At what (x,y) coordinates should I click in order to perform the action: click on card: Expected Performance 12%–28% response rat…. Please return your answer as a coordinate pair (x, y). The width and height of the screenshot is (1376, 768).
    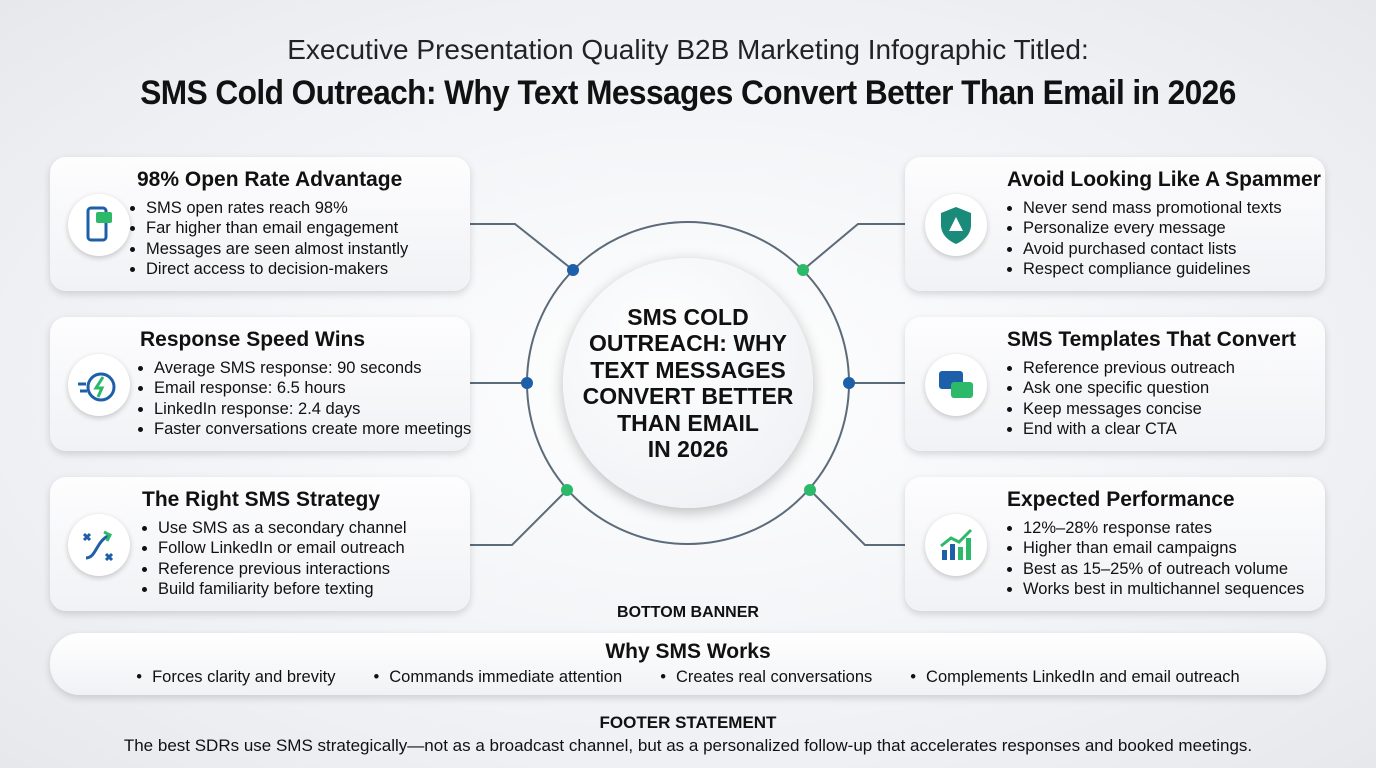
    Looking at the image, I should click on (1115, 544).